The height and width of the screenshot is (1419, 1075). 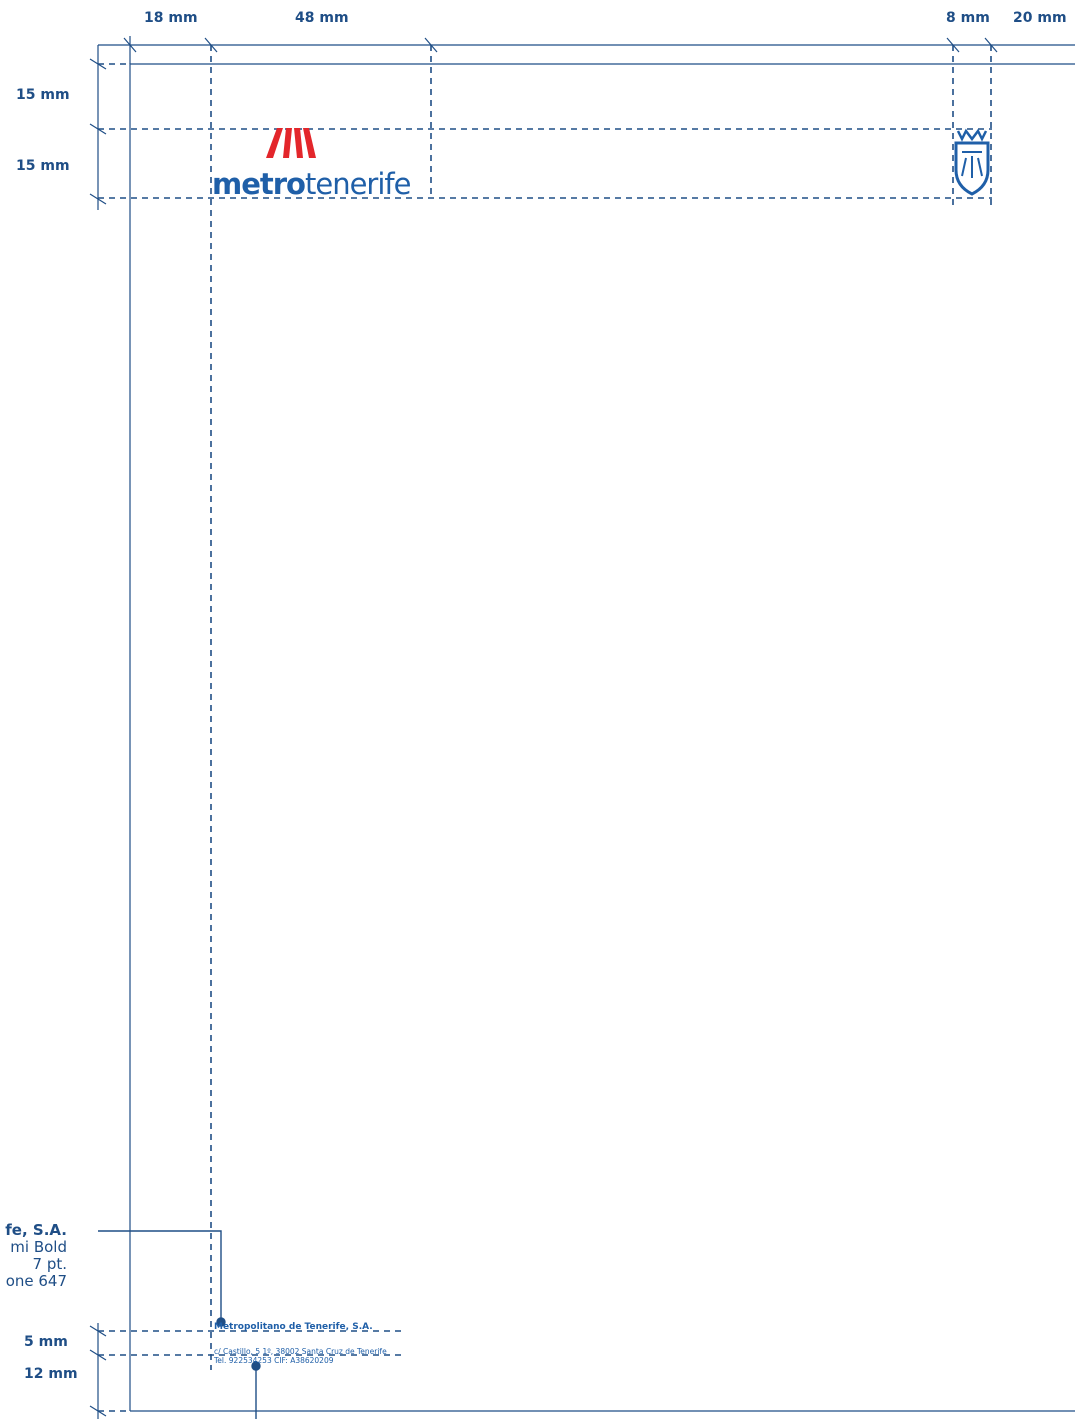 I want to click on dim-label-footer-gap: 5 mm, so click(x=46, y=1342).